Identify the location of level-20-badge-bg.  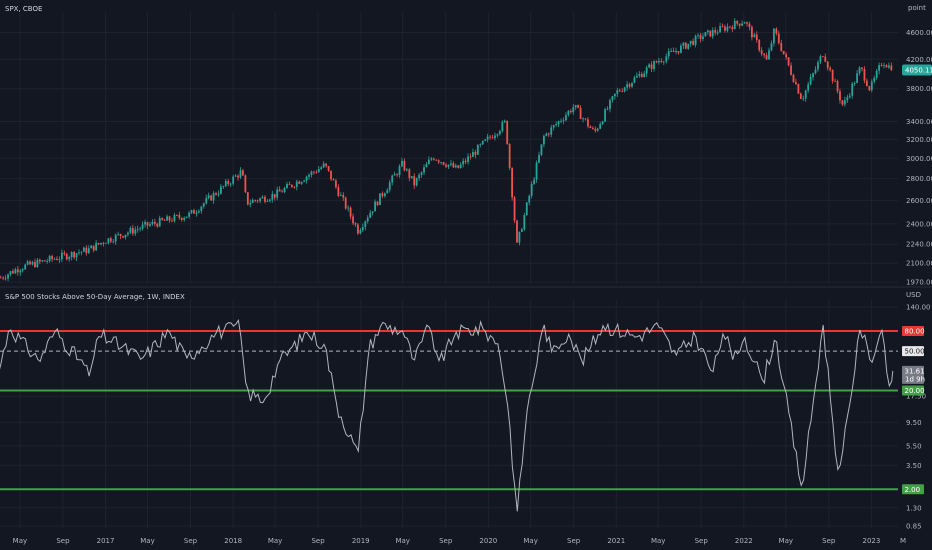
(913, 390).